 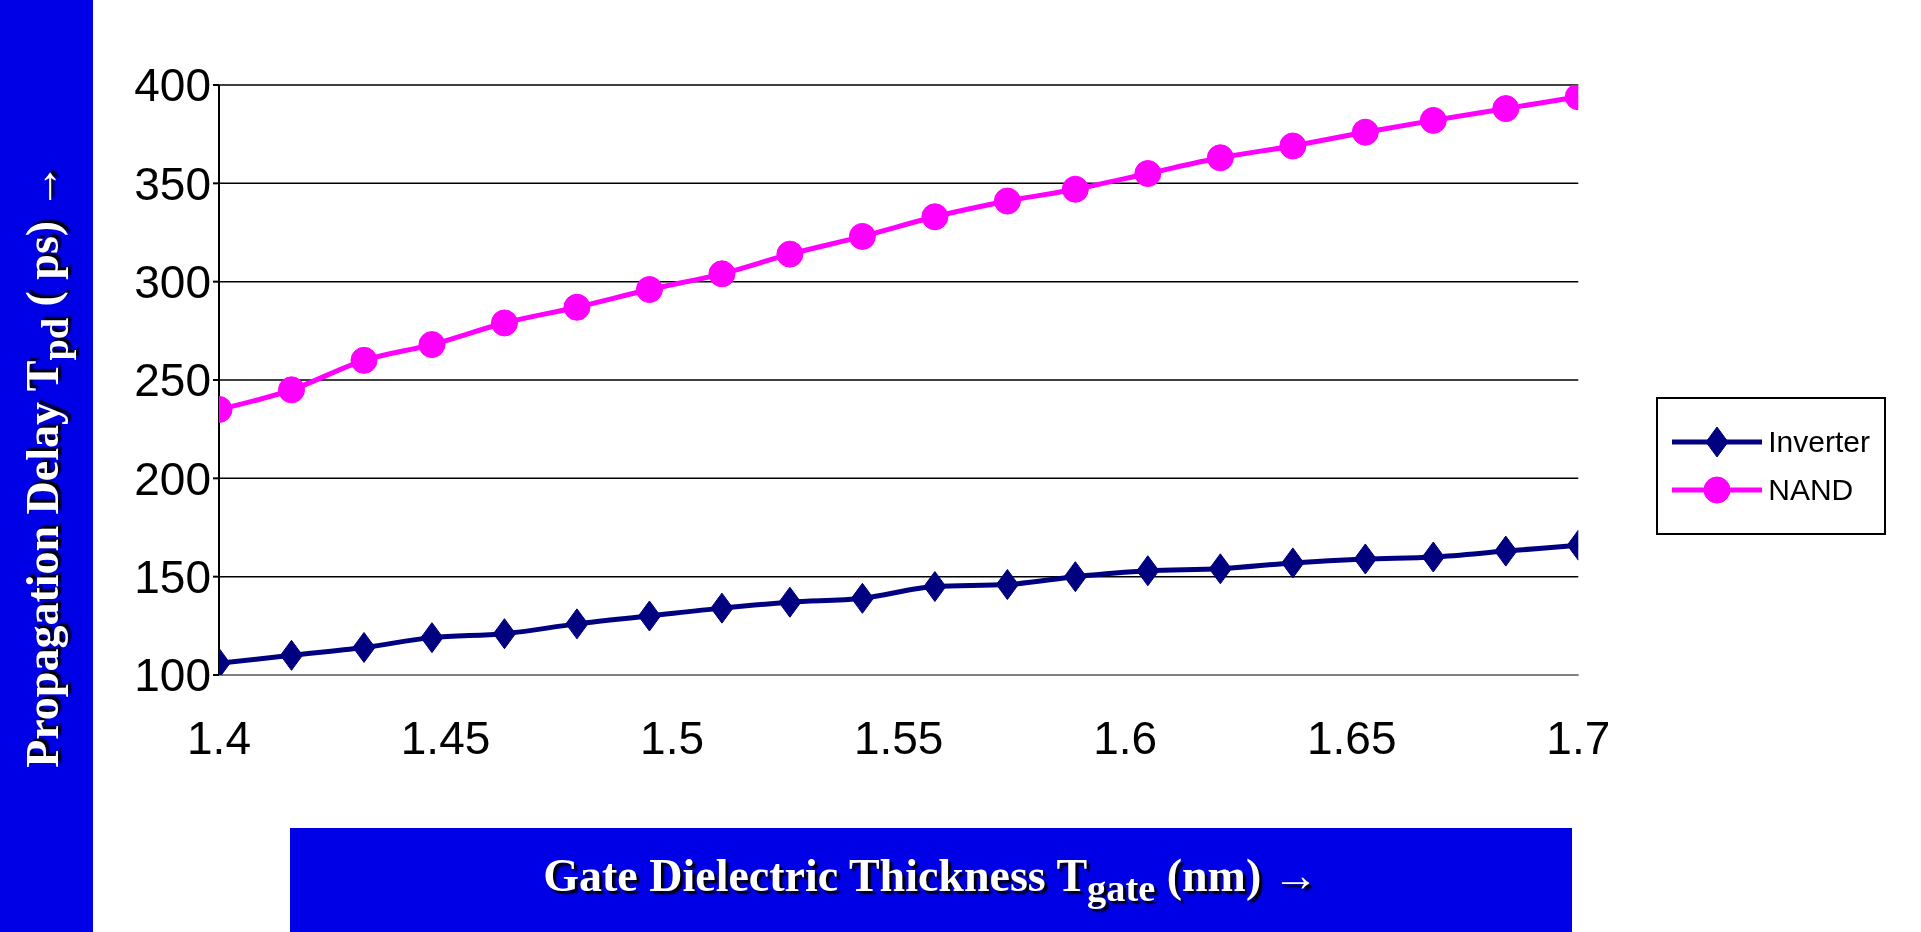 I want to click on y-tick-label: 400, so click(x=172, y=85).